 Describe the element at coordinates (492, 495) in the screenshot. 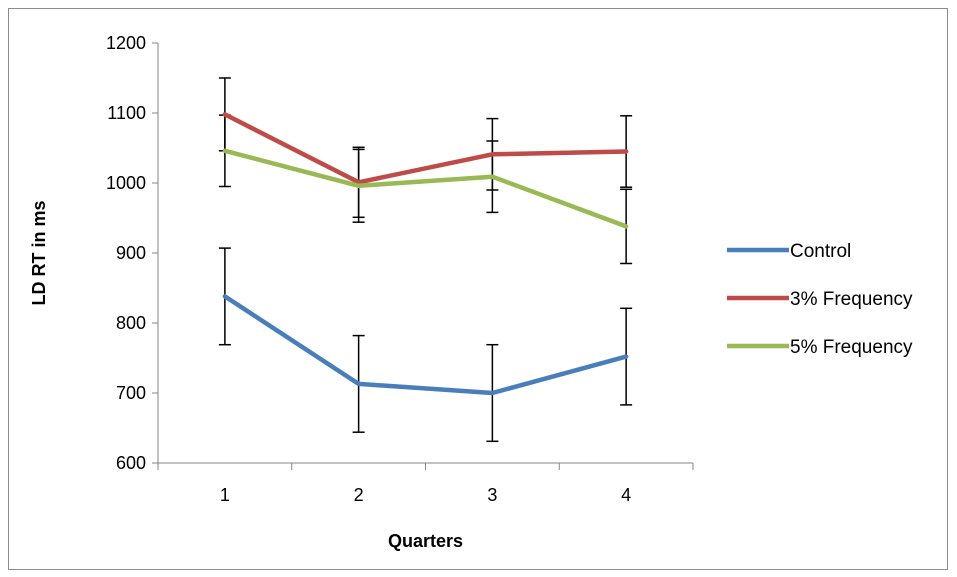

I see `x-tick-label: 3` at that location.